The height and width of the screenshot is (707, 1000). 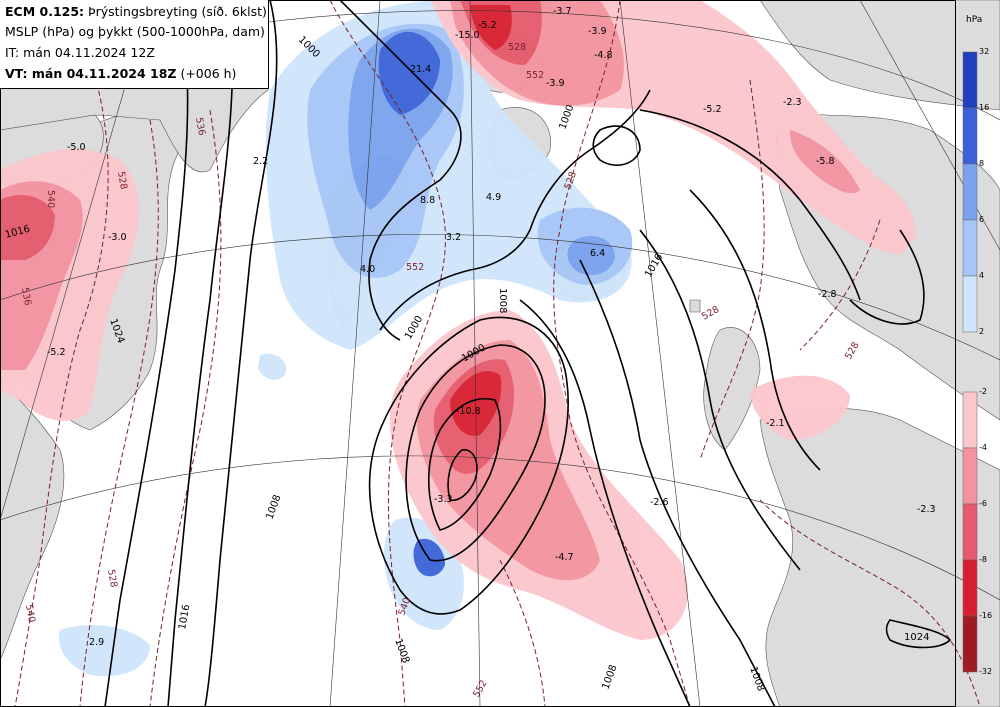 I want to click on rise-area-iceland, so click(x=591, y=256).